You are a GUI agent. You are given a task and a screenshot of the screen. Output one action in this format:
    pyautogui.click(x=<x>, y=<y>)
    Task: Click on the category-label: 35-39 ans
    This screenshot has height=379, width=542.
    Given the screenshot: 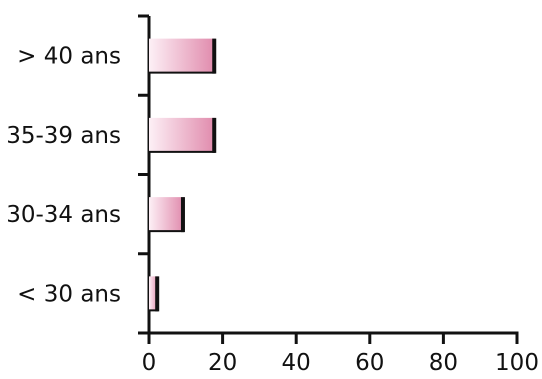 What is the action you would take?
    pyautogui.click(x=63, y=136)
    